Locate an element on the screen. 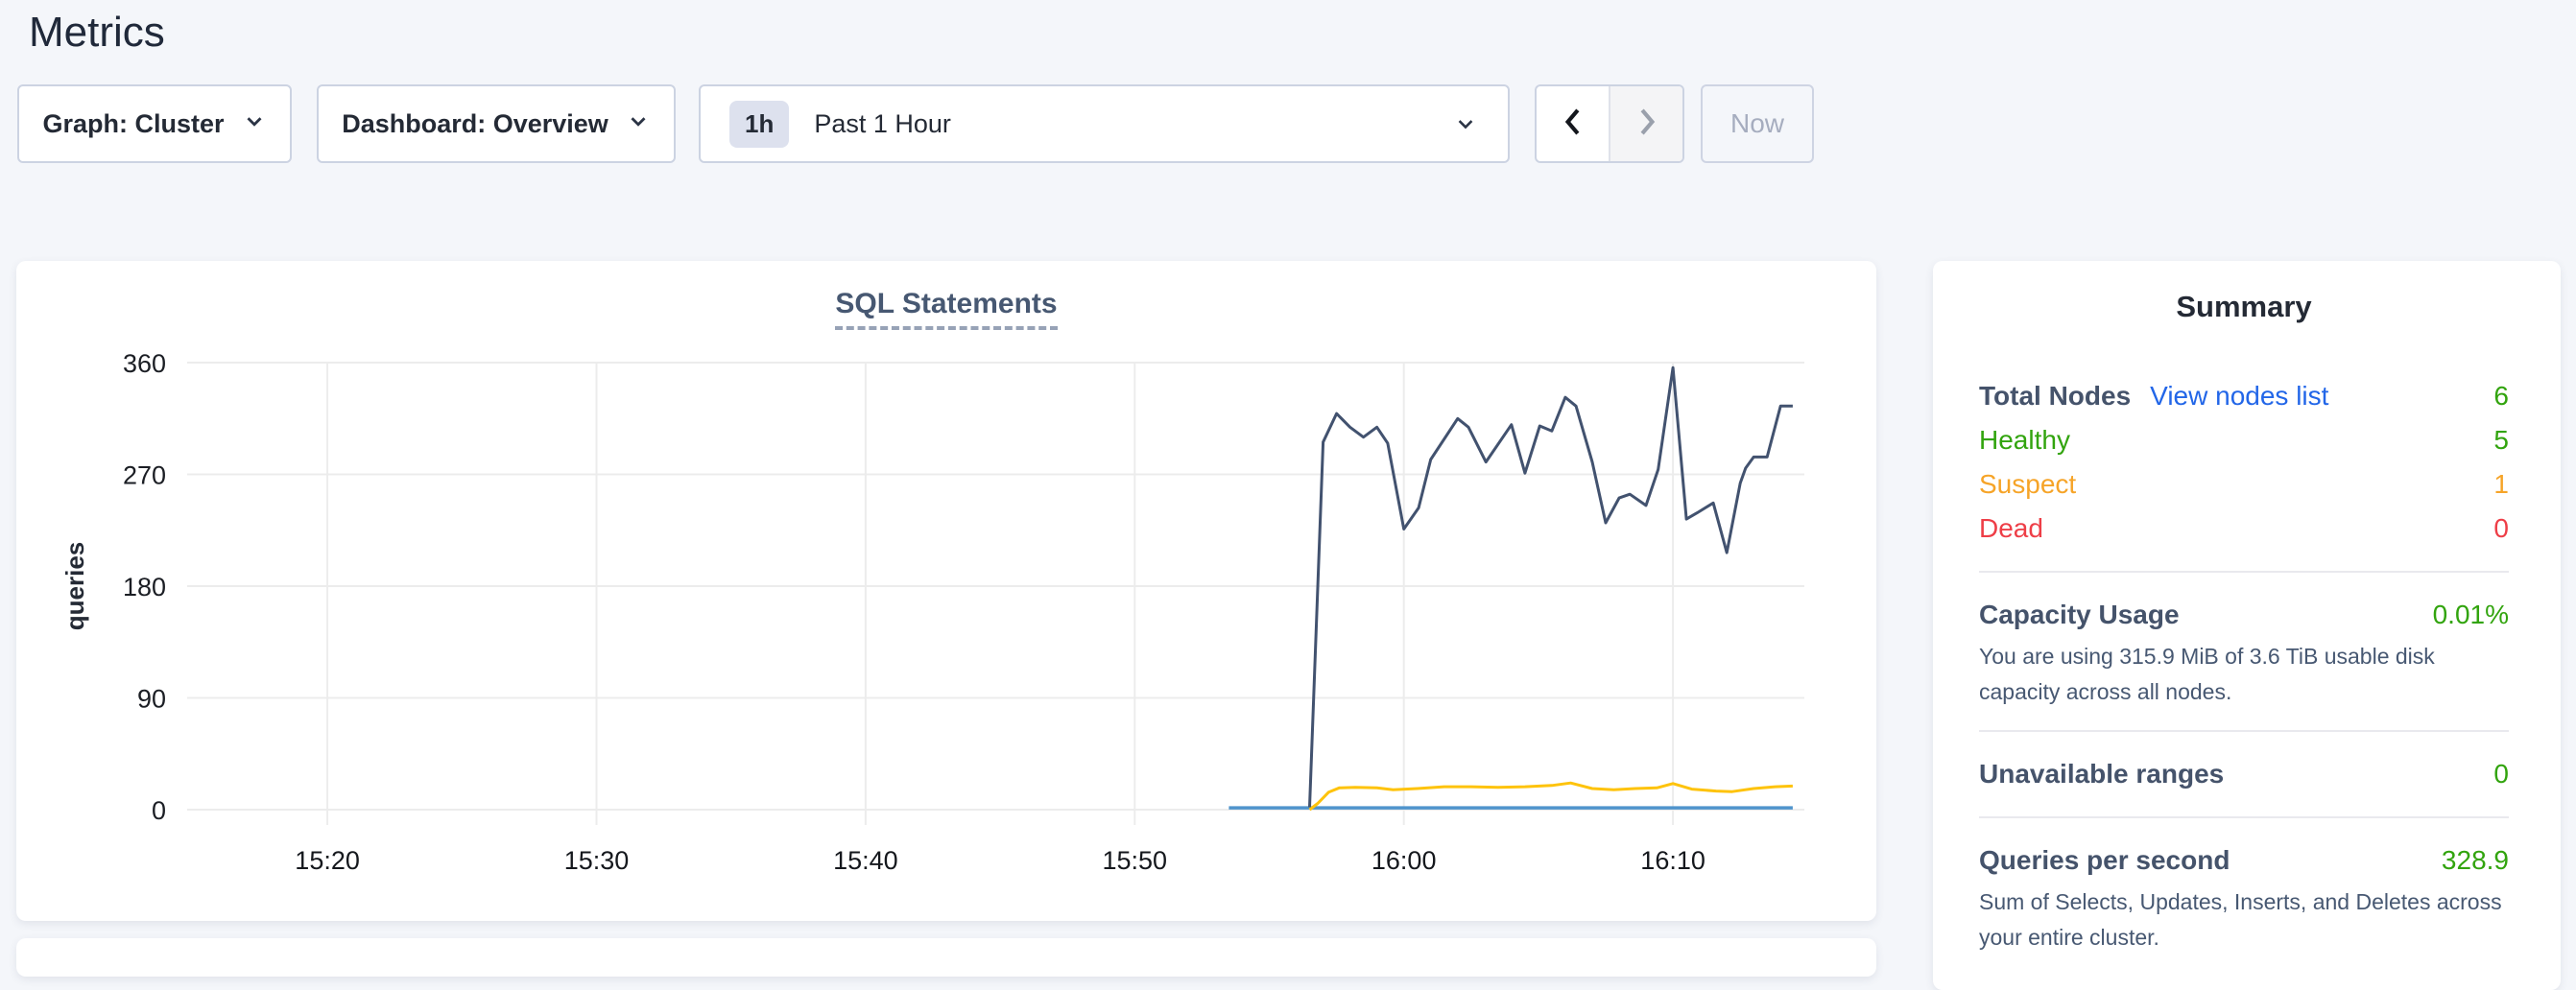 This screenshot has width=2576, height=990. capacity-usage-row: Capacity Usage 0.01% is located at coordinates (2244, 615).